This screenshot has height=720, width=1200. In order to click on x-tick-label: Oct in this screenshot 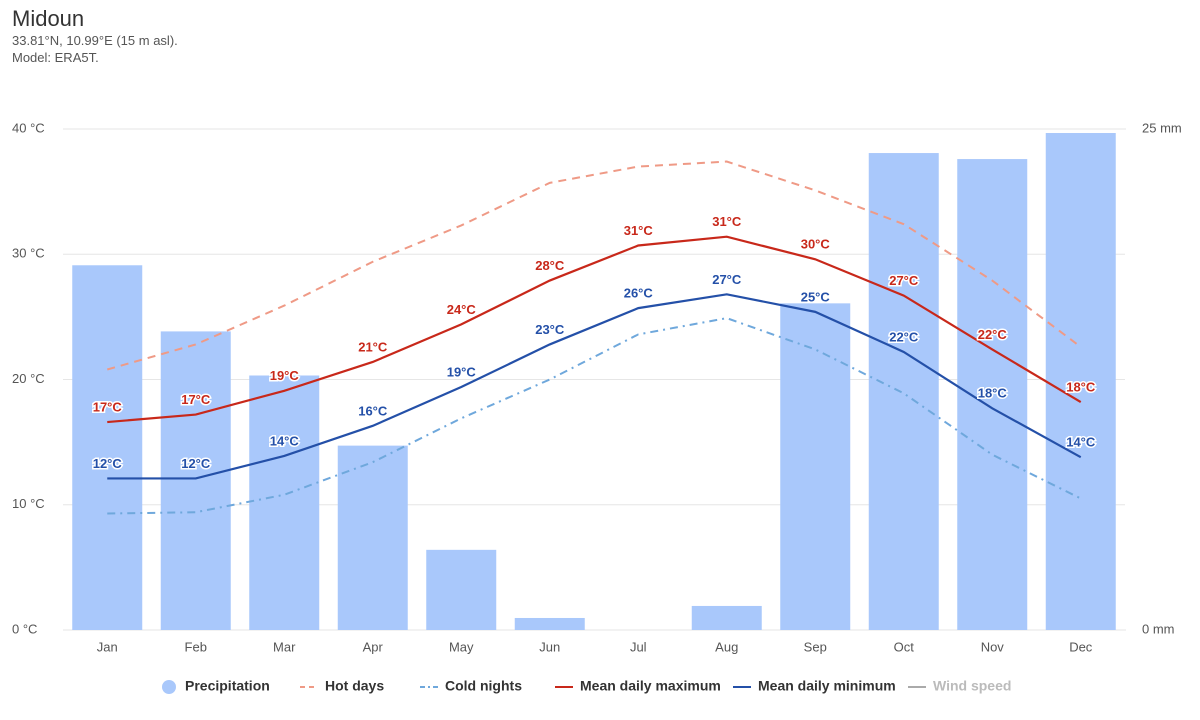, I will do `click(904, 646)`.